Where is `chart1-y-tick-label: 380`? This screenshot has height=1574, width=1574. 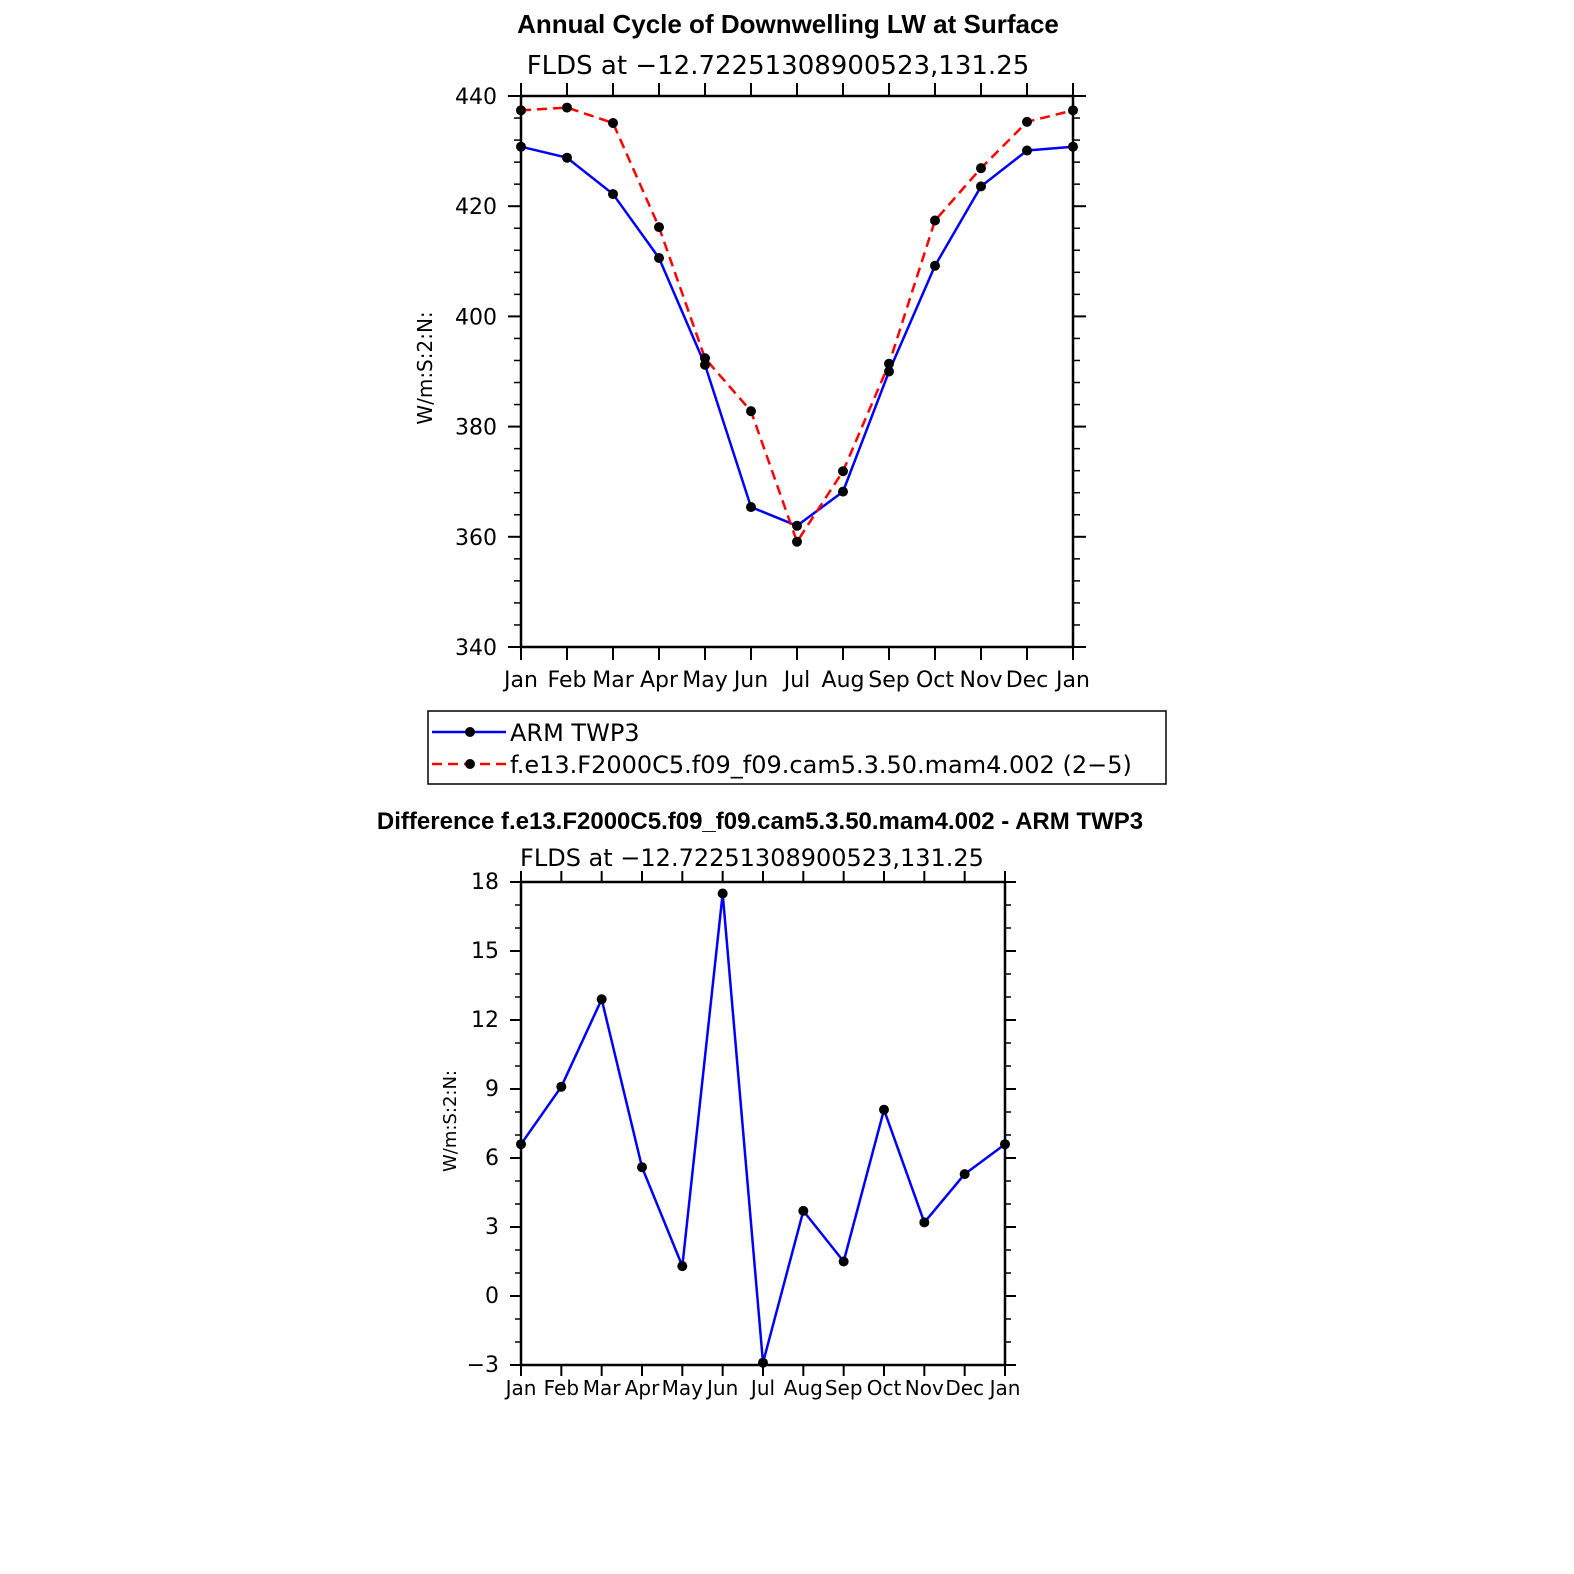 chart1-y-tick-label: 380 is located at coordinates (476, 428).